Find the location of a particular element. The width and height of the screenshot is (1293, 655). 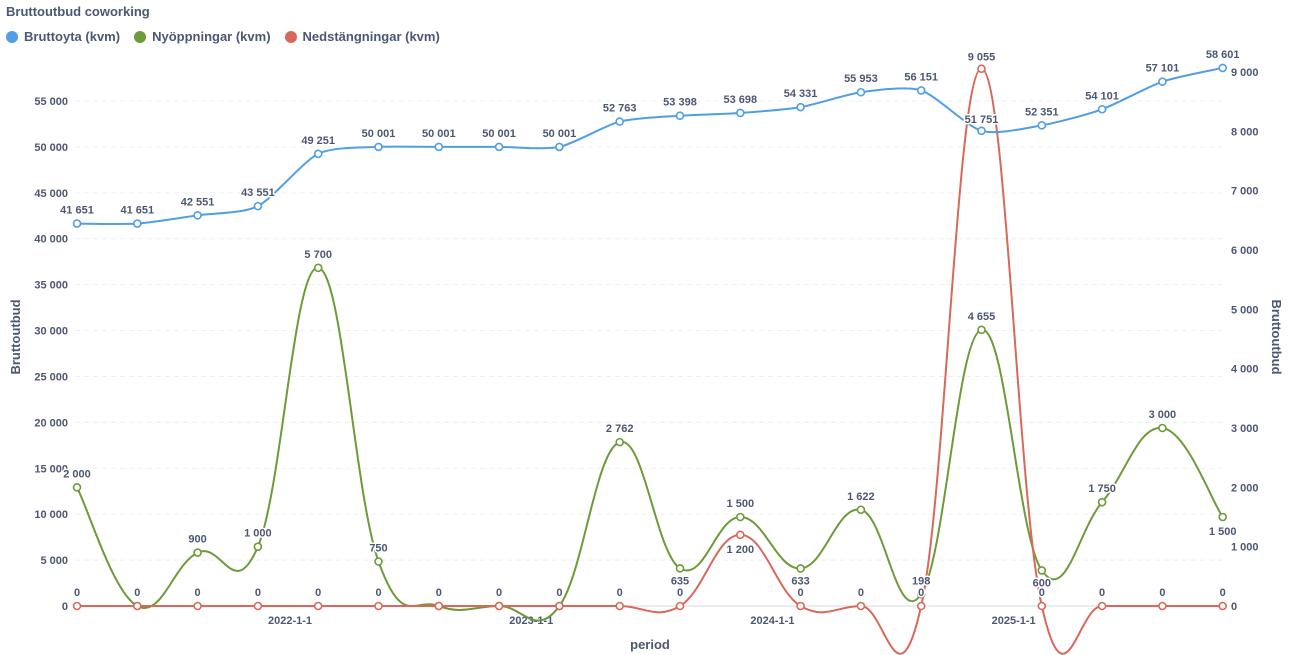

legend-dot-nyoppningar is located at coordinates (140, 36).